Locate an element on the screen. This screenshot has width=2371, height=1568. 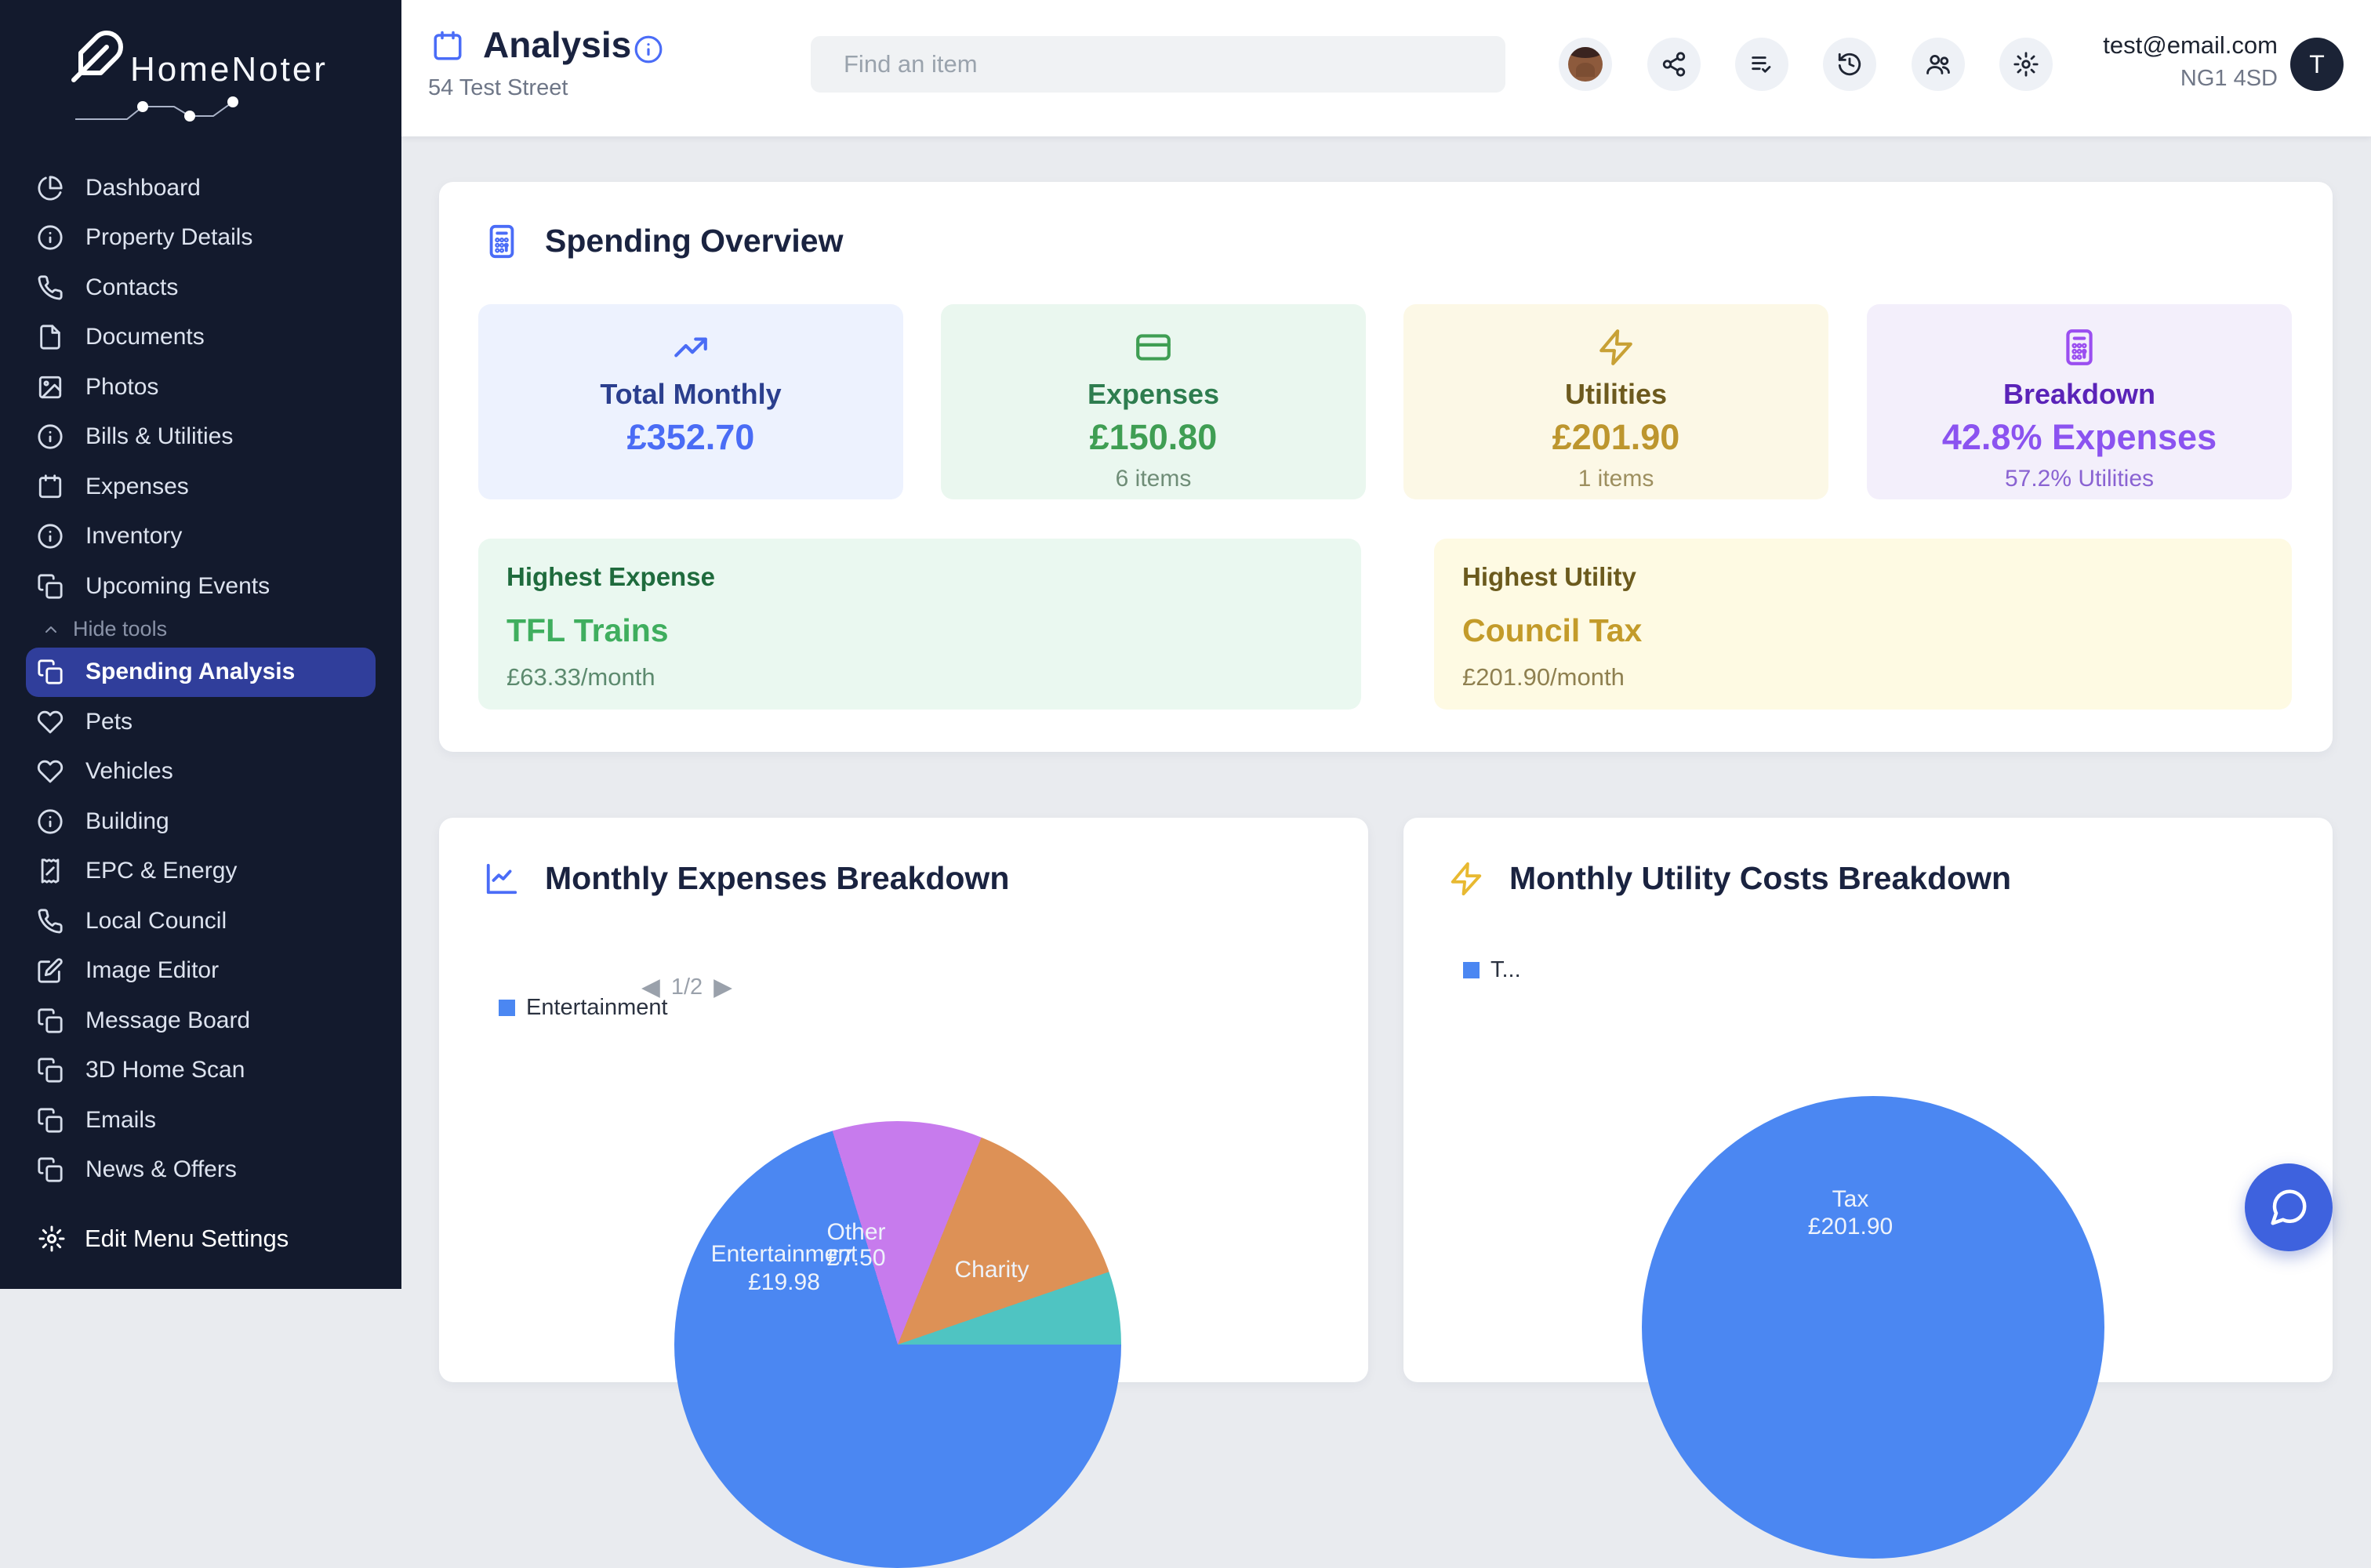
gear-icon is located at coordinates (2026, 64).